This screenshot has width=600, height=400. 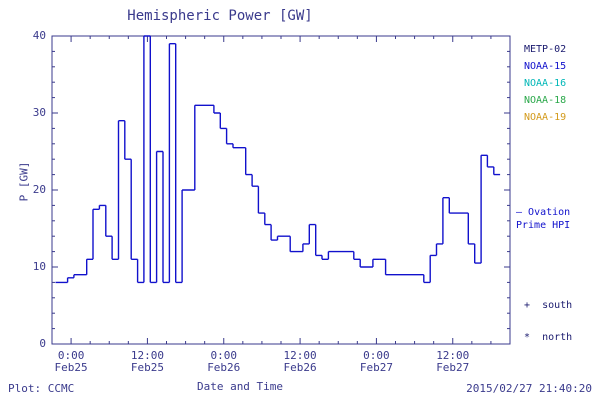 I want to click on y-tick-label: 20, so click(x=39, y=189).